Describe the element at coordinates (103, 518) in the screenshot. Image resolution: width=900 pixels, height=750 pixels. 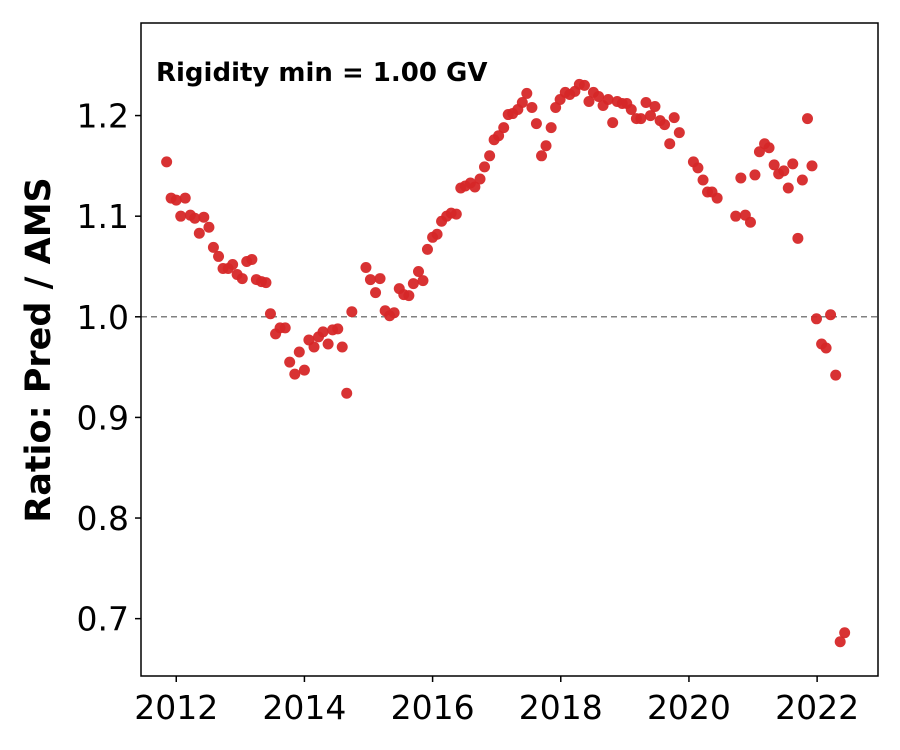
I see `y-tick-label: 0.8` at that location.